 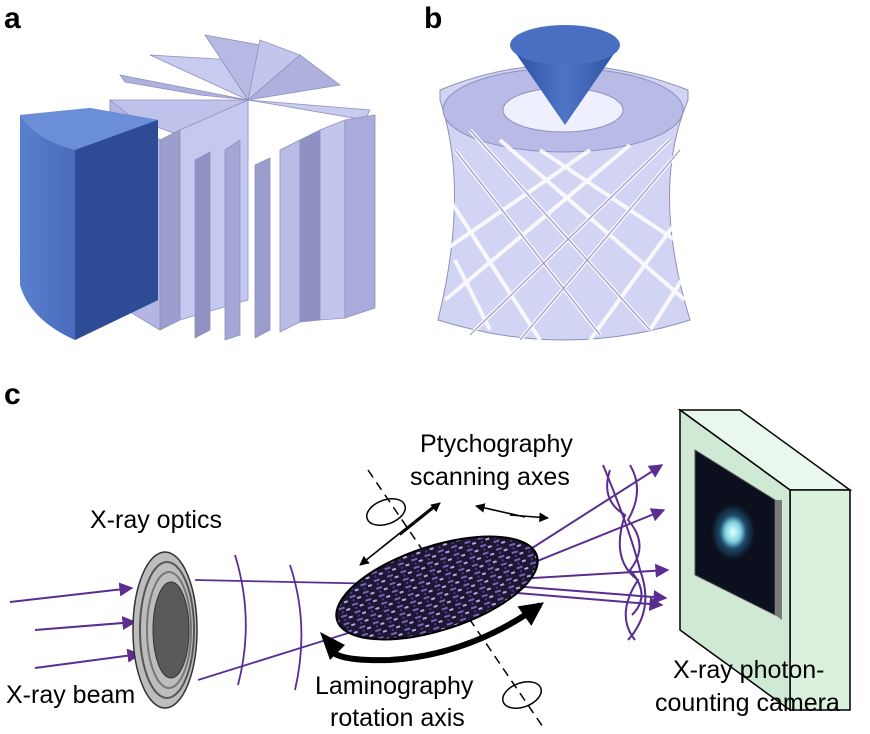 What do you see at coordinates (394, 686) in the screenshot?
I see `laminography-label-line1: Laminography` at bounding box center [394, 686].